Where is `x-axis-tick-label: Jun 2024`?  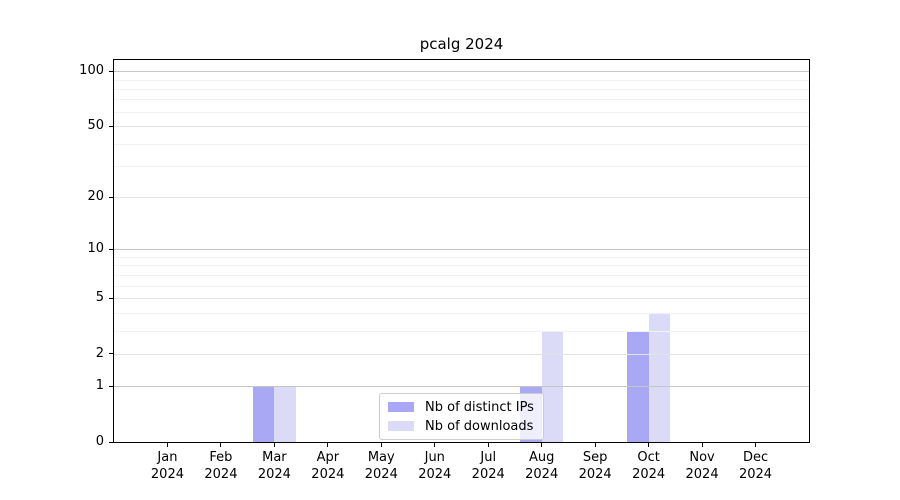 x-axis-tick-label: Jun 2024 is located at coordinates (435, 466).